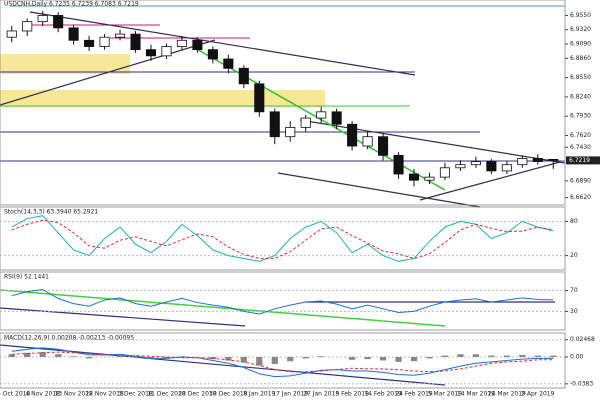 This screenshot has height=400, width=600. I want to click on x-tick-label: 13 Nov 2018, so click(73, 394).